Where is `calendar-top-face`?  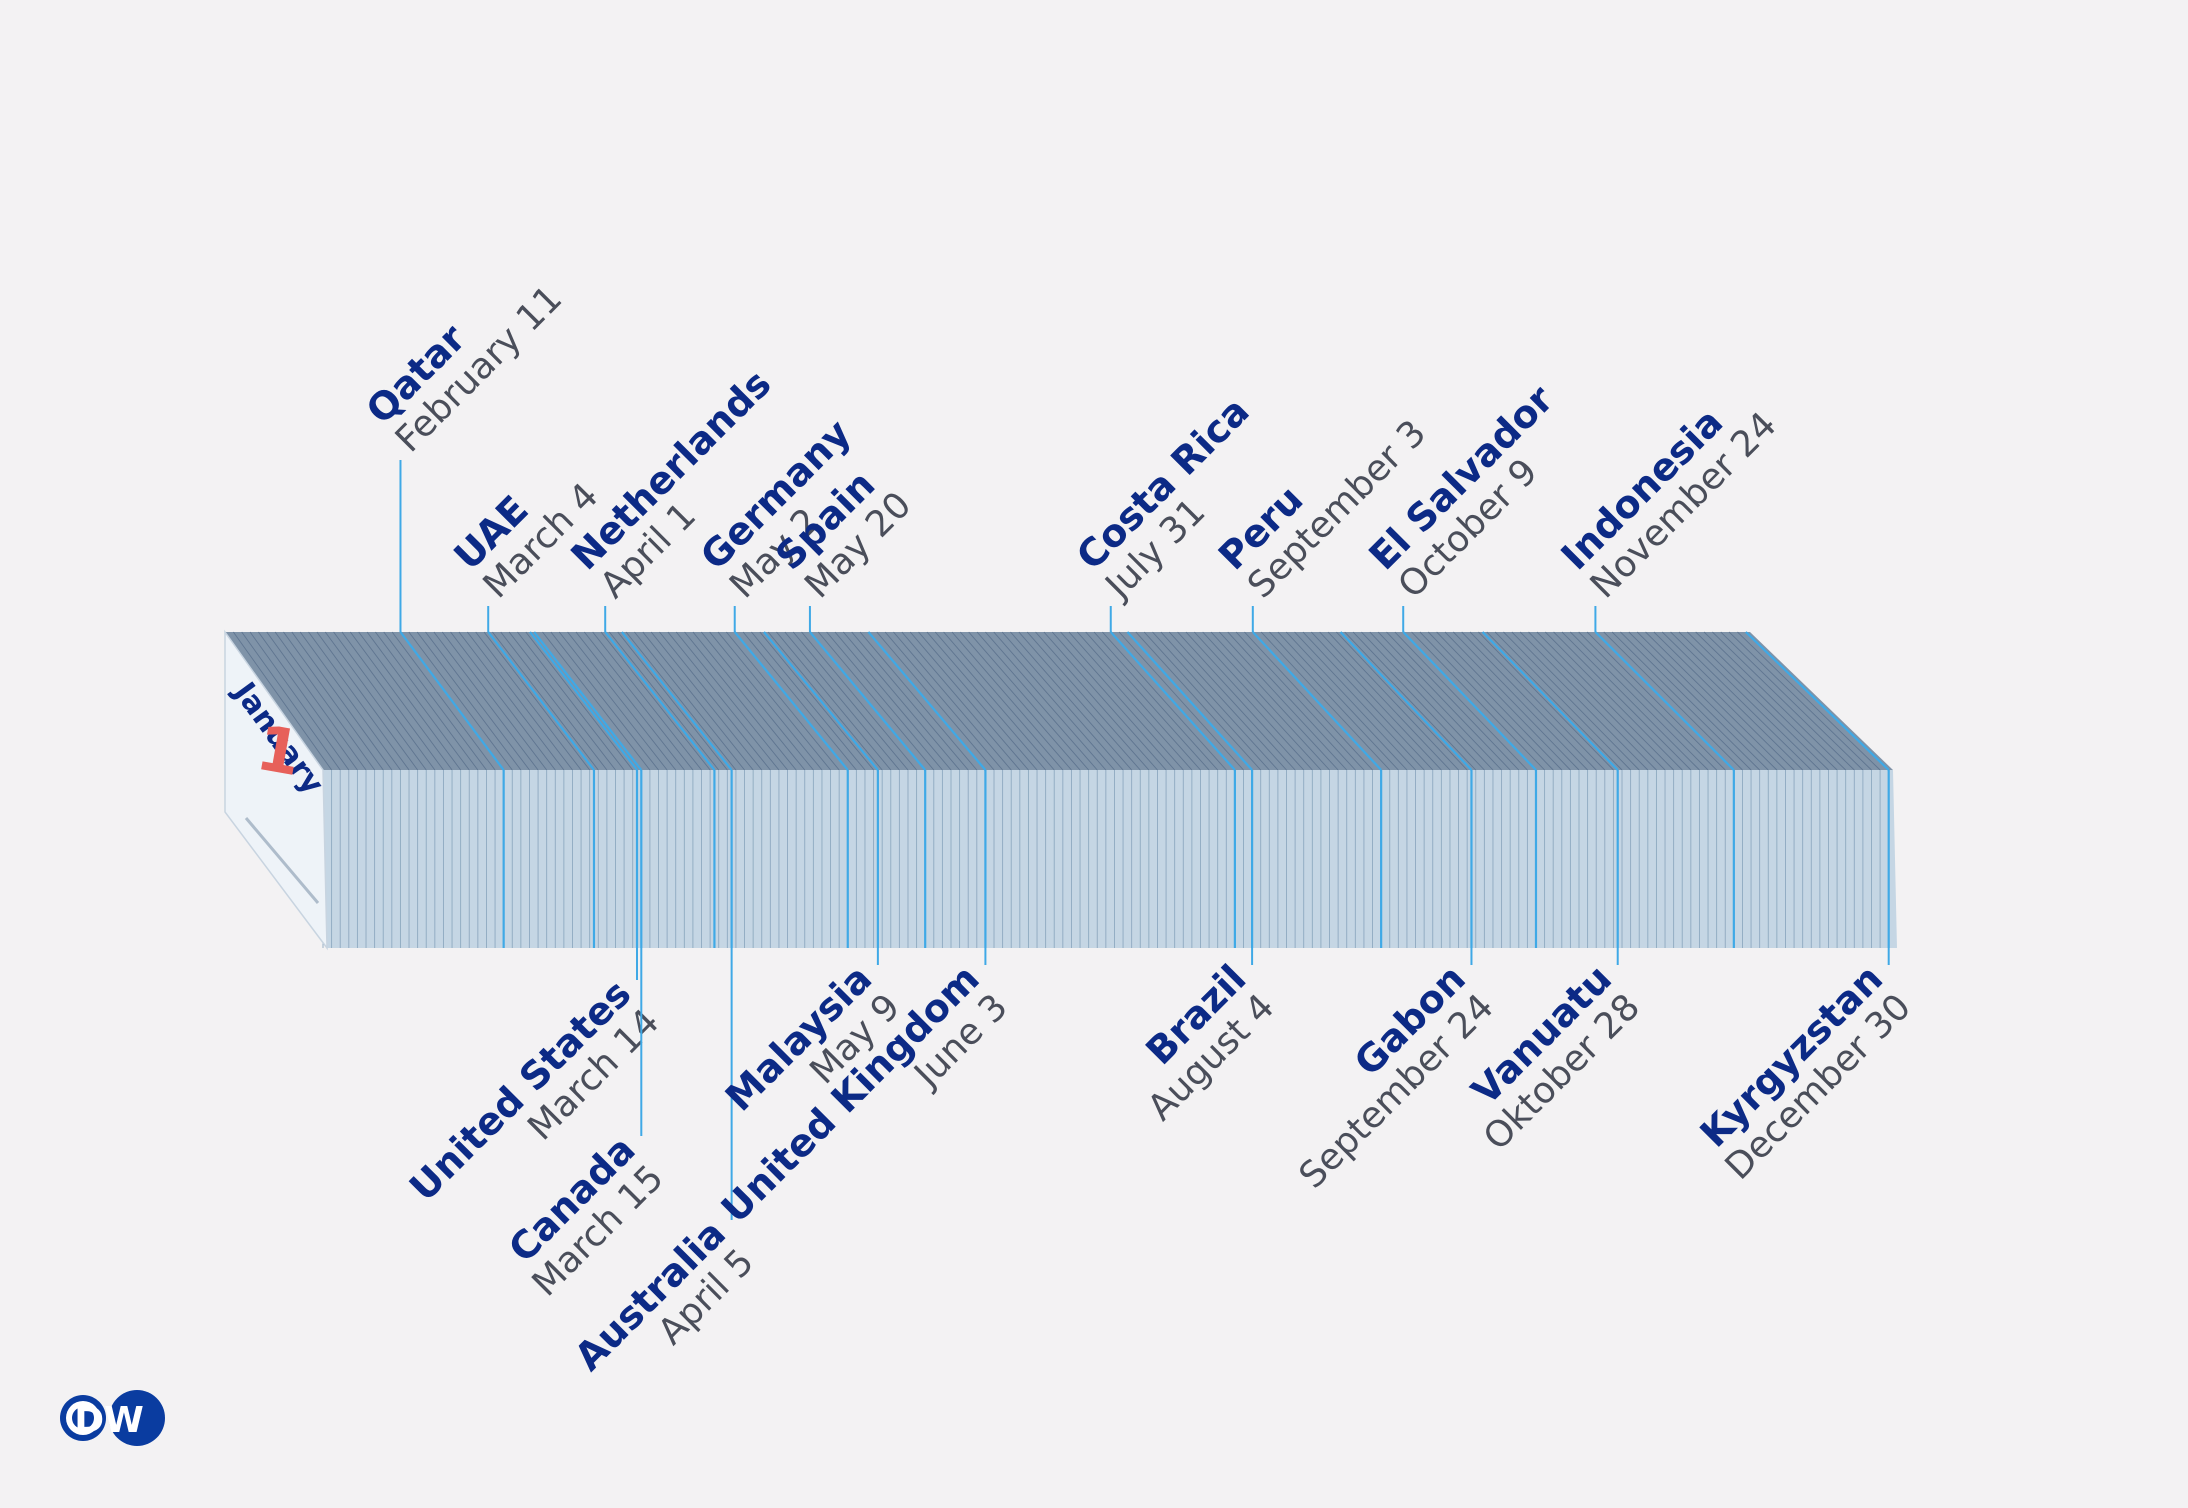 calendar-top-face is located at coordinates (1059, 701).